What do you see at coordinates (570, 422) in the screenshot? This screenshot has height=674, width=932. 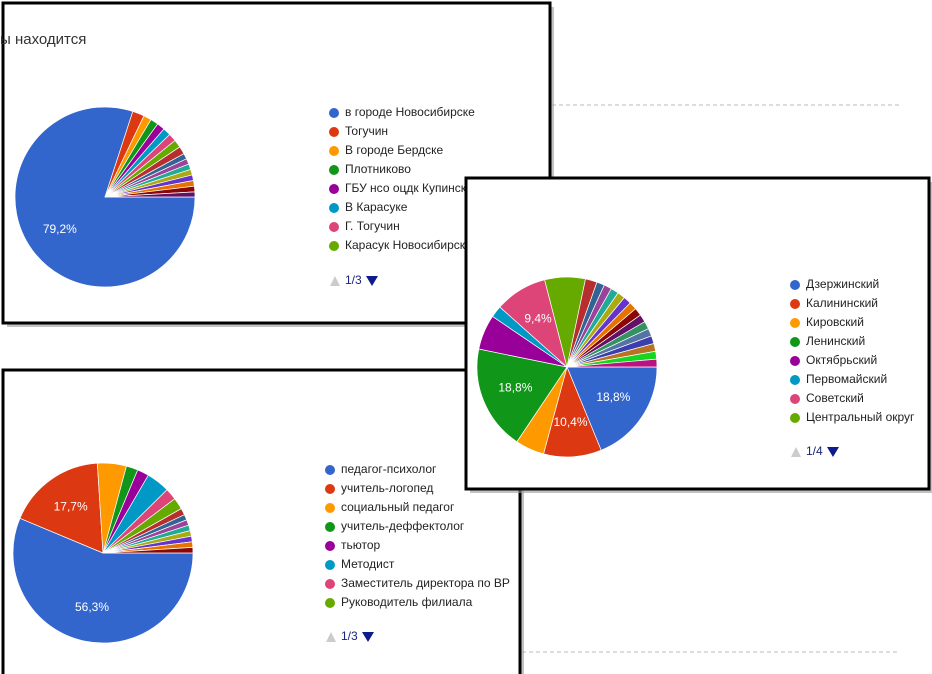 I see `slice-label: 10,4%` at bounding box center [570, 422].